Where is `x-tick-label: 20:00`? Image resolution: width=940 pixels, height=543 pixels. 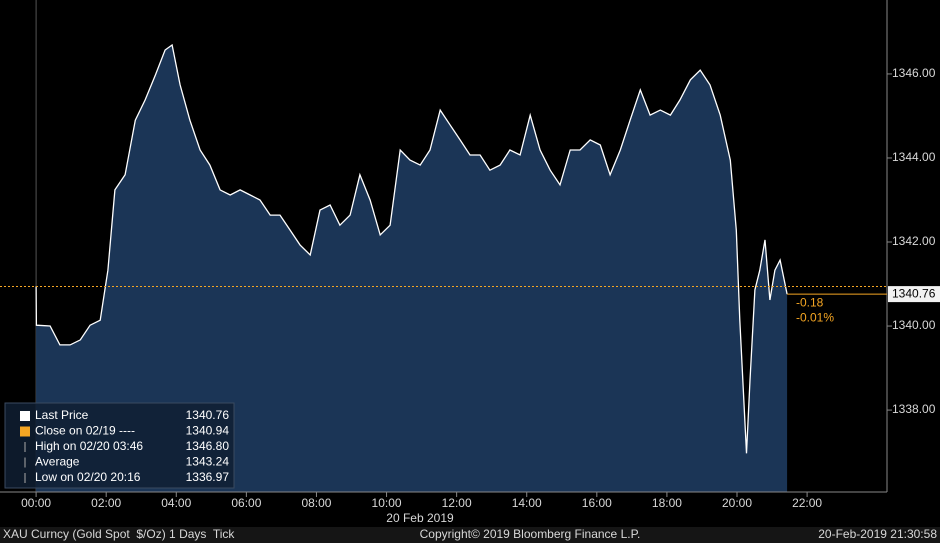
x-tick-label: 20:00 is located at coordinates (737, 503).